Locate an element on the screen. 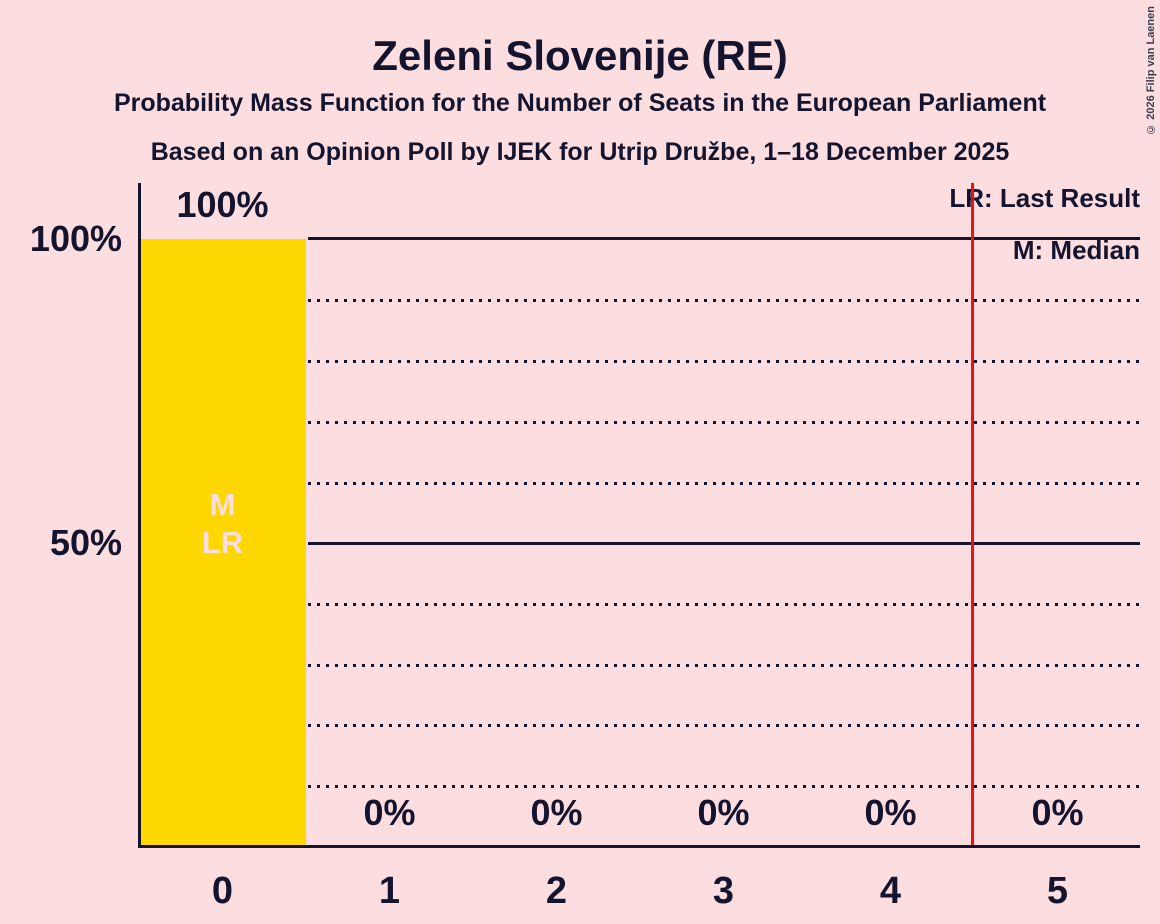  y-tick-50: 50% is located at coordinates (85, 542).